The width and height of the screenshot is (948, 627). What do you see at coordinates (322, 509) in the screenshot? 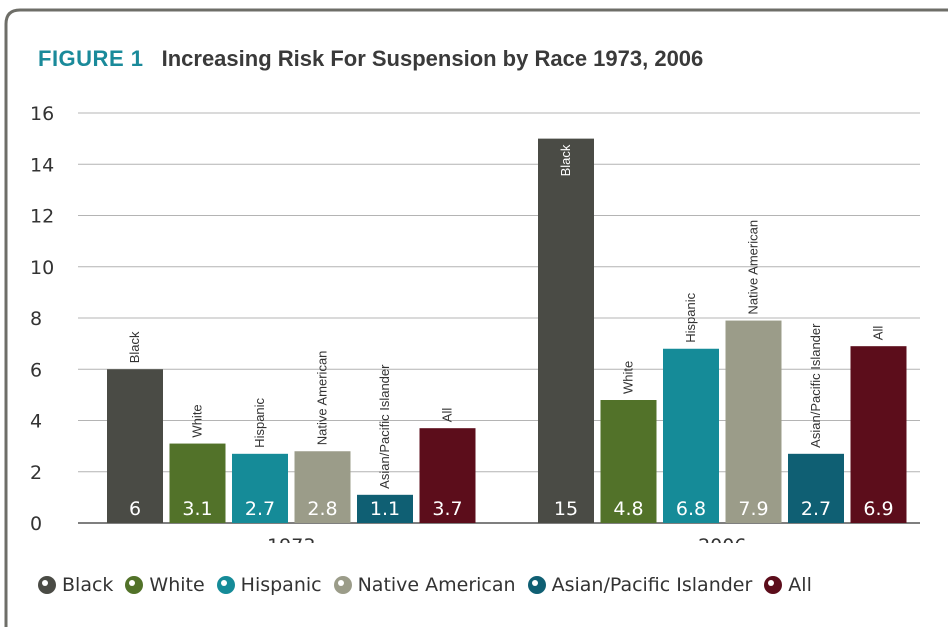
I see `data-label: 2.8` at bounding box center [322, 509].